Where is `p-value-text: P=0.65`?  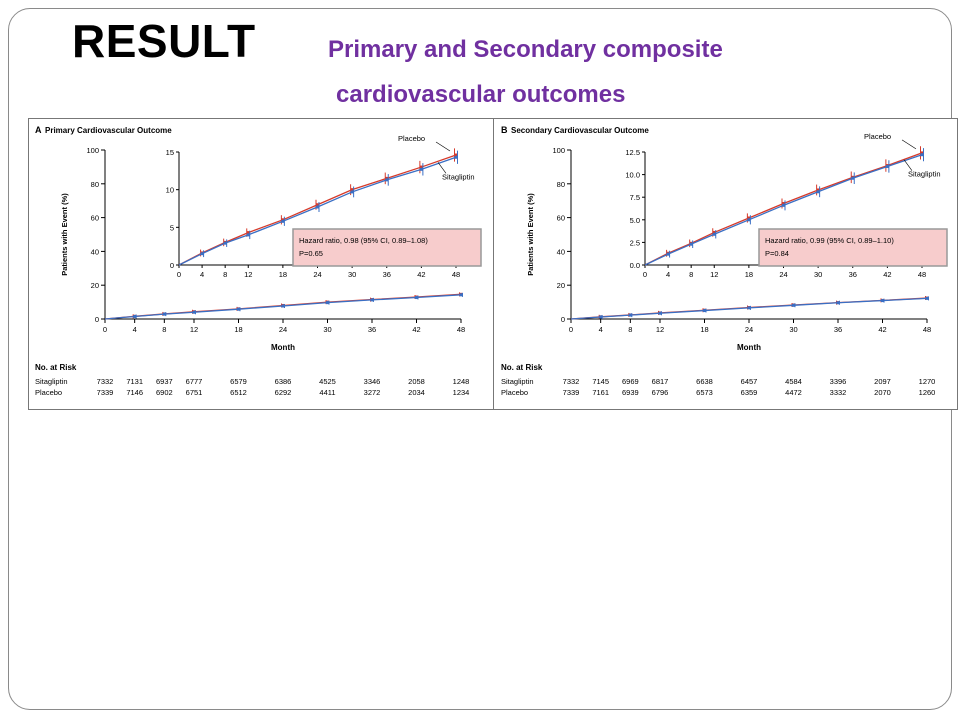
p-value-text: P=0.65 is located at coordinates (311, 253).